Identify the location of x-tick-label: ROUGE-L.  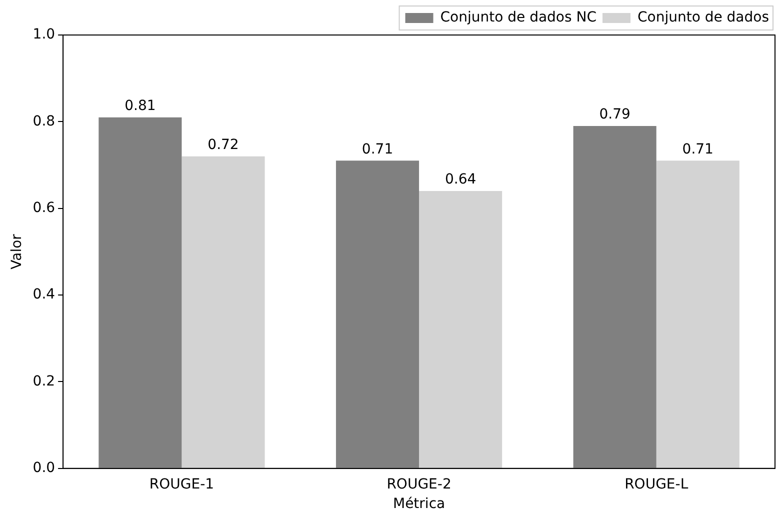
(656, 484).